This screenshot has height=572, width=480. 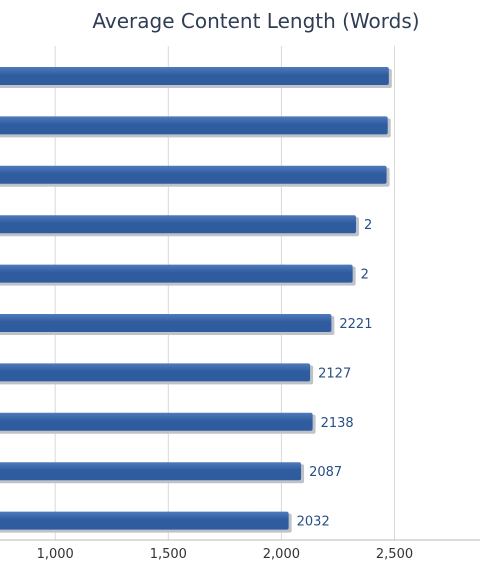 I want to click on data-labels: 2 2 2221 2127 2138 2087 2032, so click(x=335, y=373).